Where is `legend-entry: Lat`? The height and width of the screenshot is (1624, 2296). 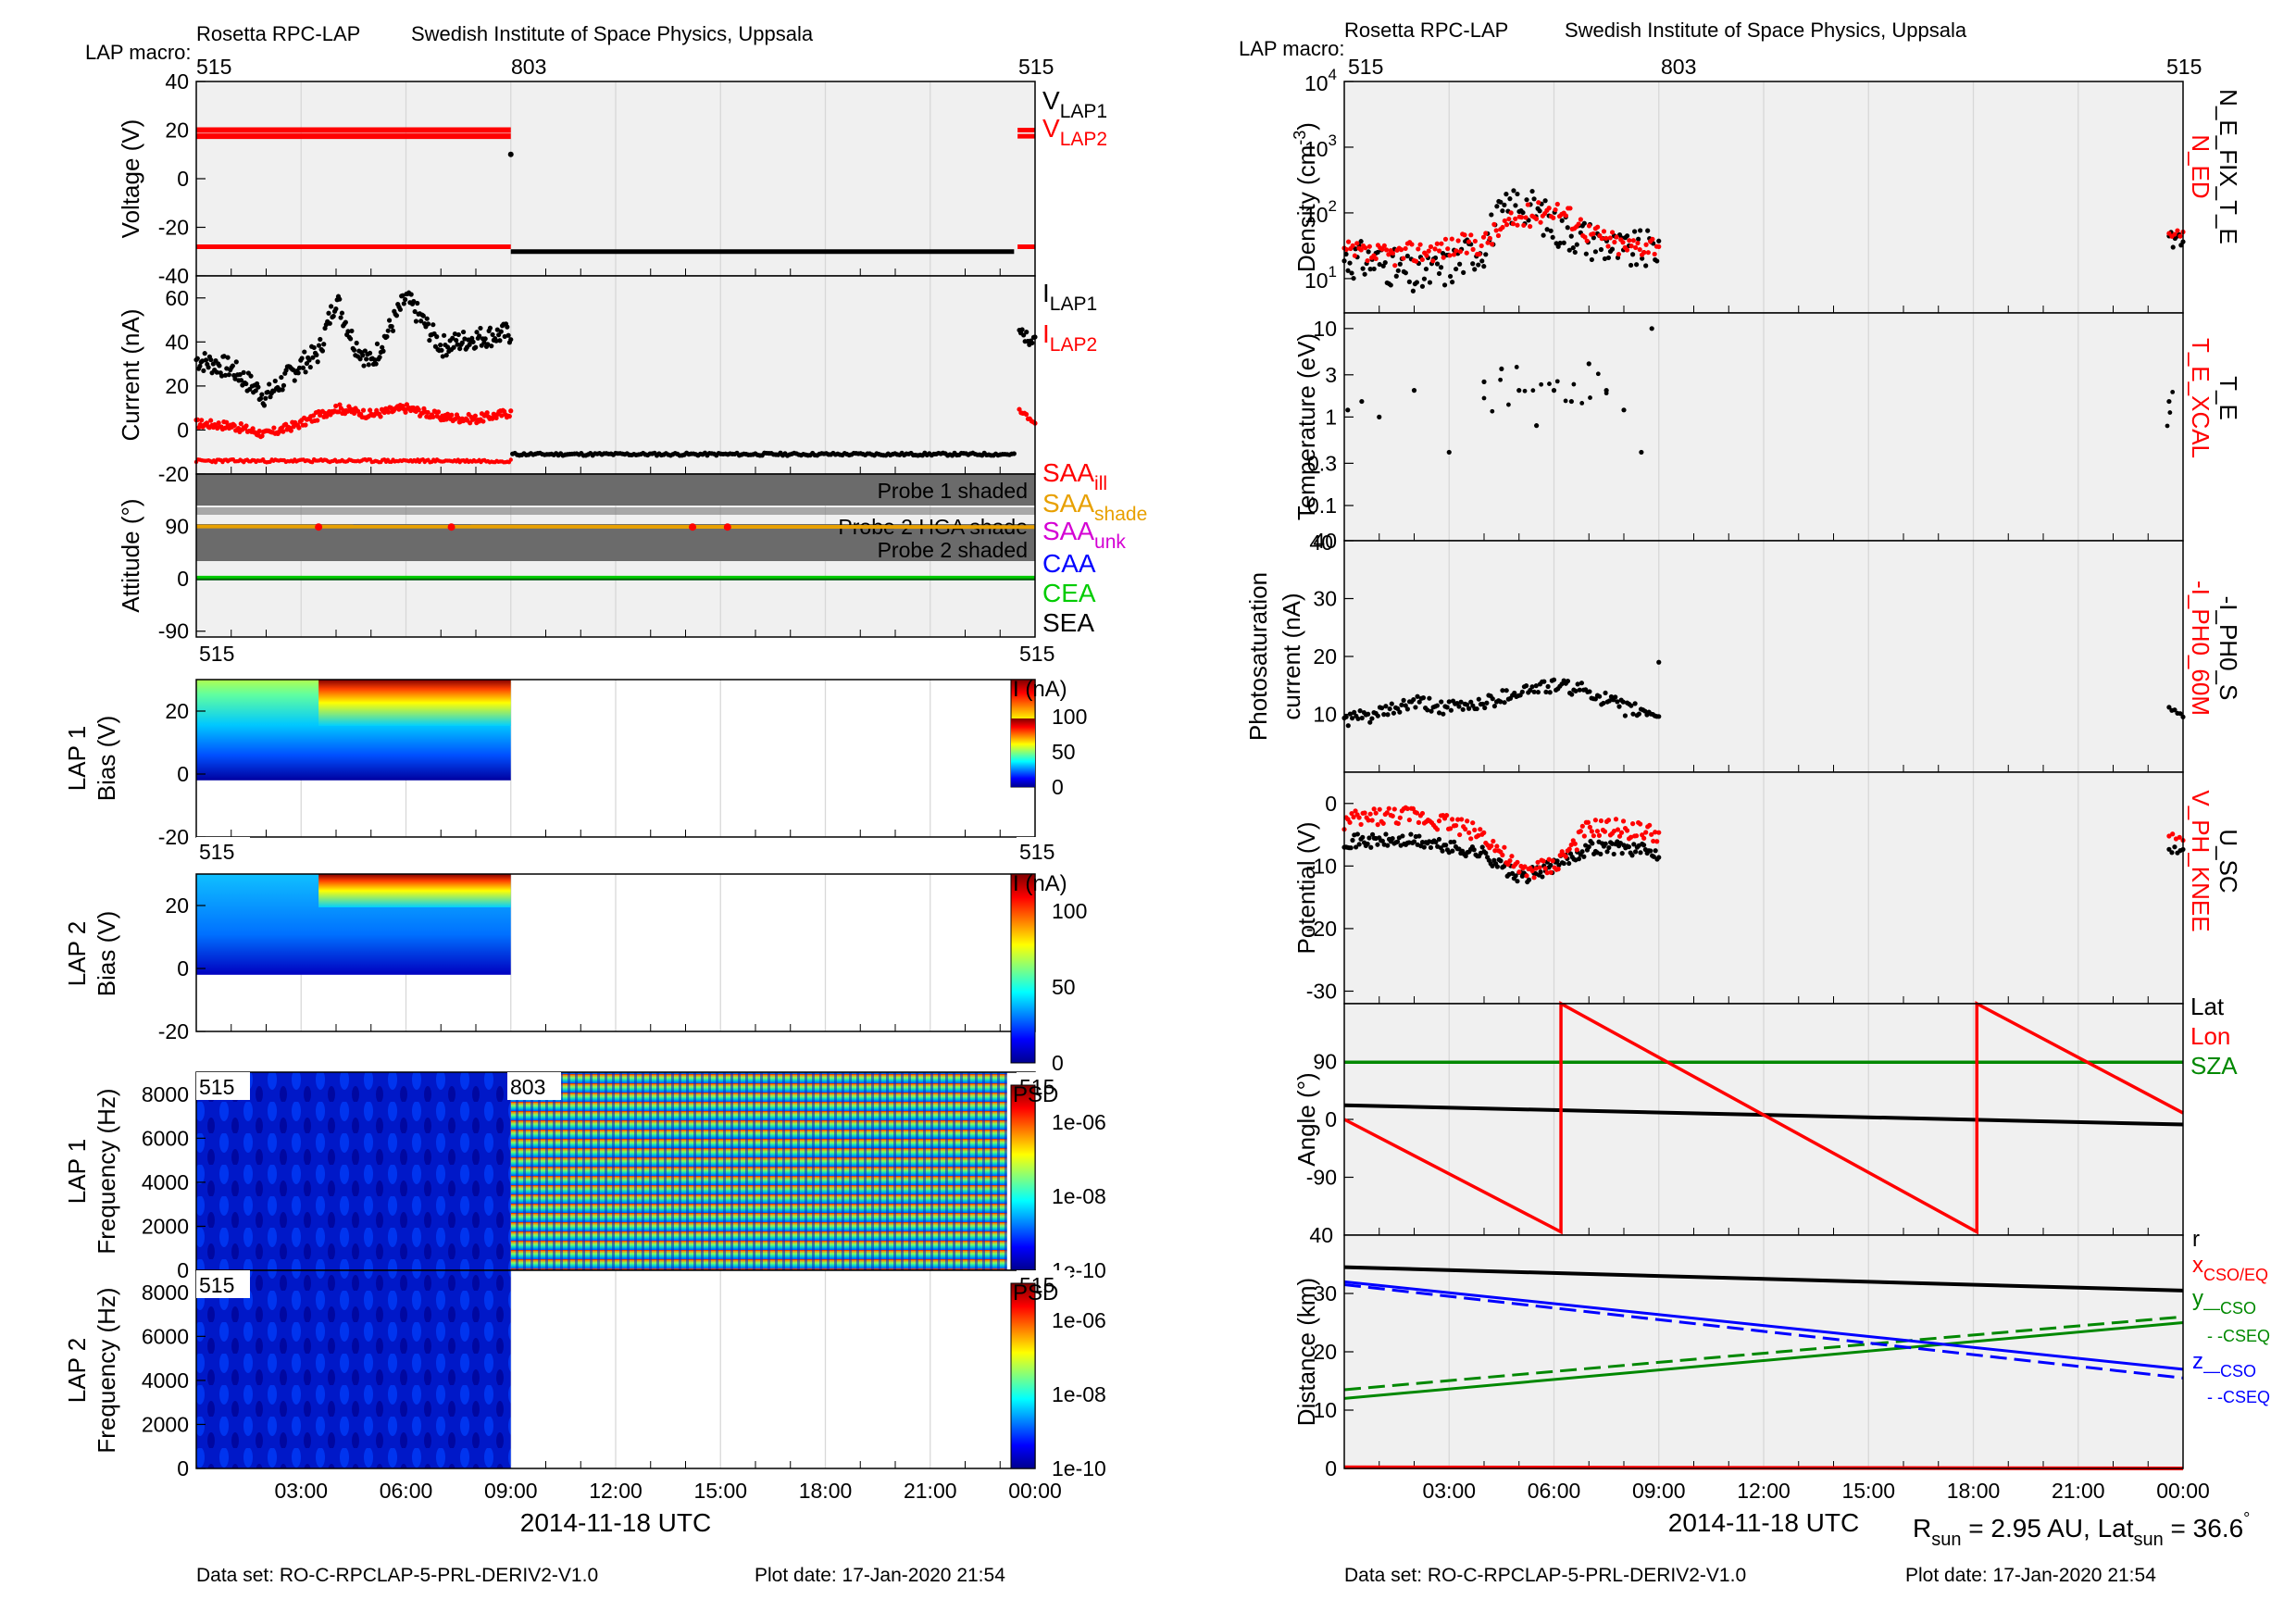
legend-entry: Lat is located at coordinates (2207, 1006).